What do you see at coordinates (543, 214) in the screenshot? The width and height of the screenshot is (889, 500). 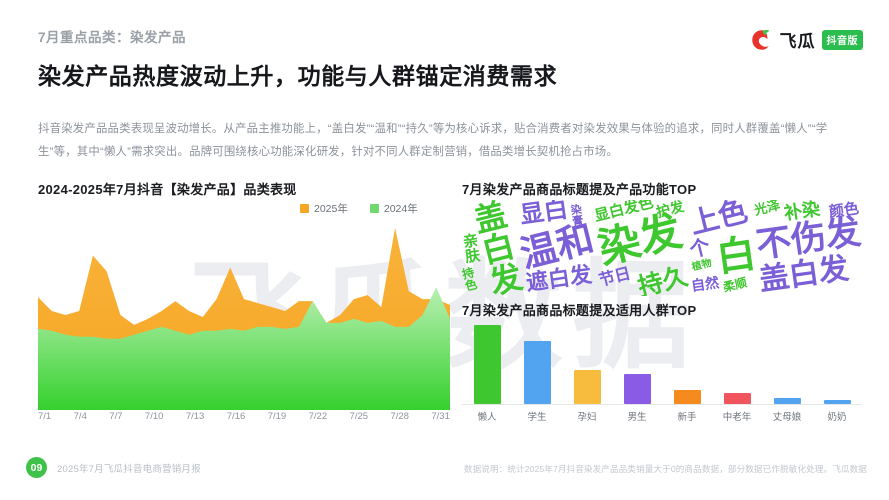 I see `wordcloud-word: 显白` at bounding box center [543, 214].